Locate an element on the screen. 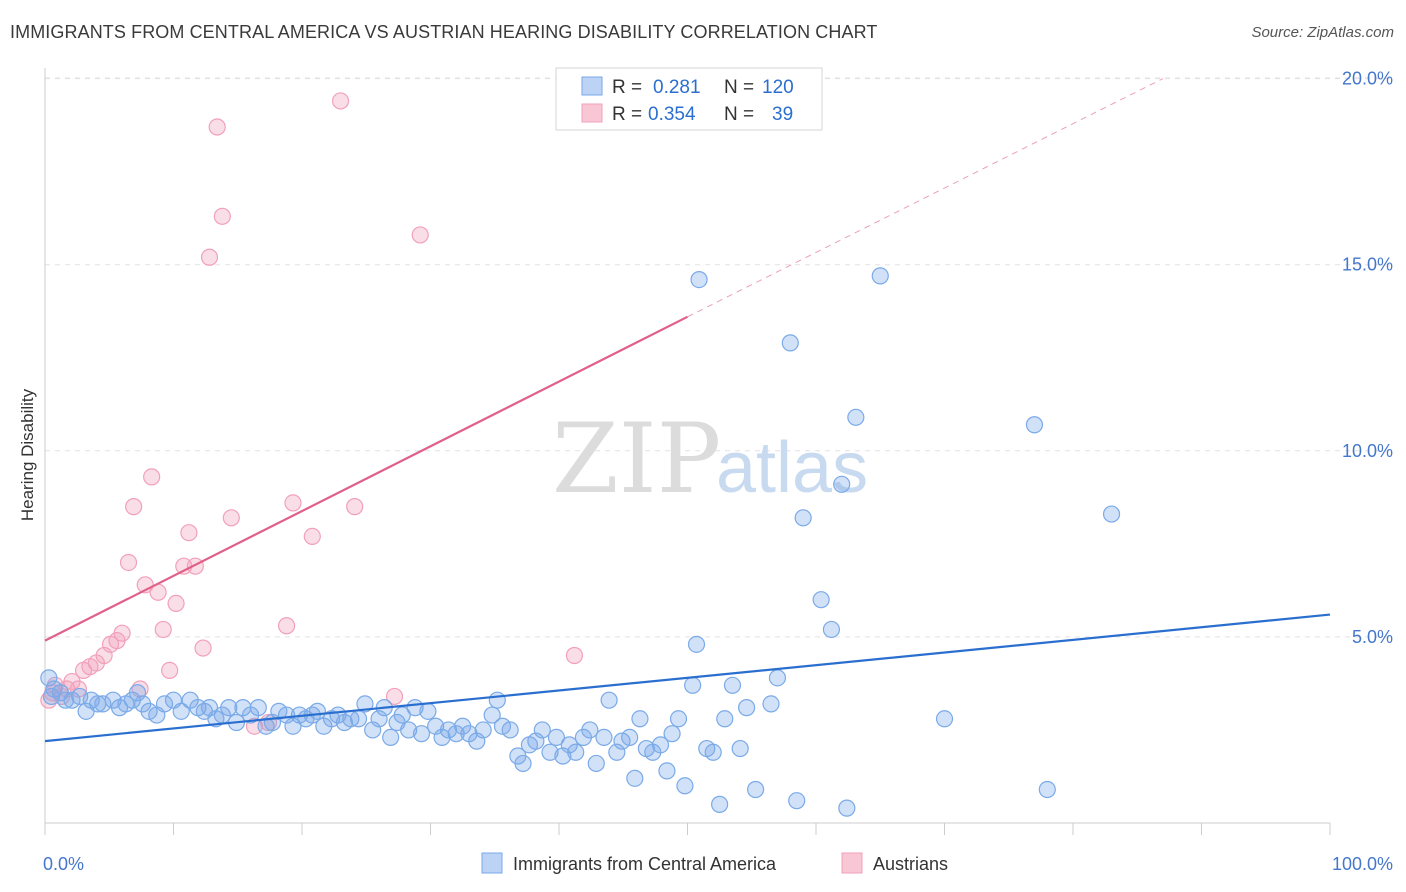  bottom-legend-swatch-blue is located at coordinates (492, 863).